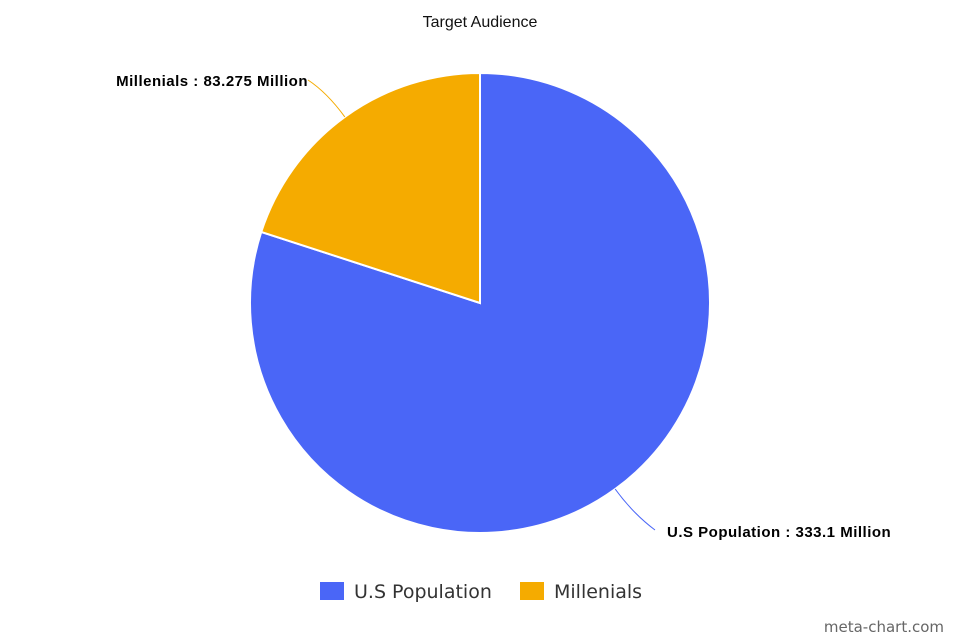  Describe the element at coordinates (326, 98) in the screenshot. I see `leader-line-millenials` at that location.